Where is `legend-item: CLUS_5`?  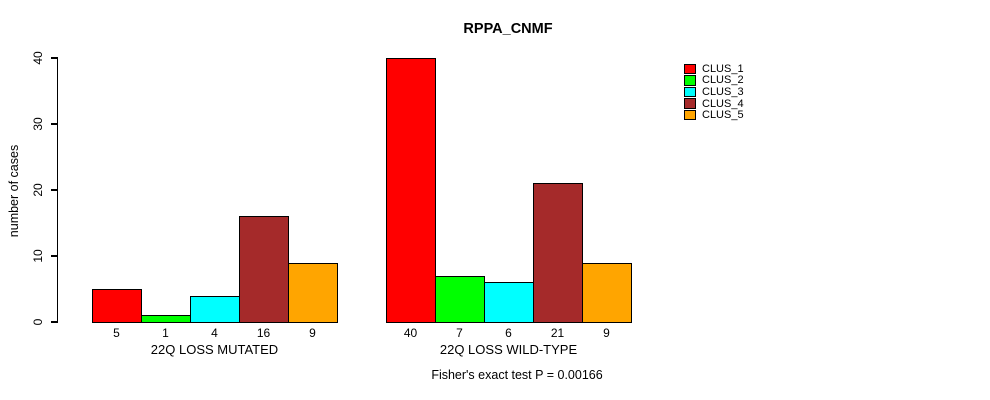
legend-item: CLUS_5 is located at coordinates (714, 115).